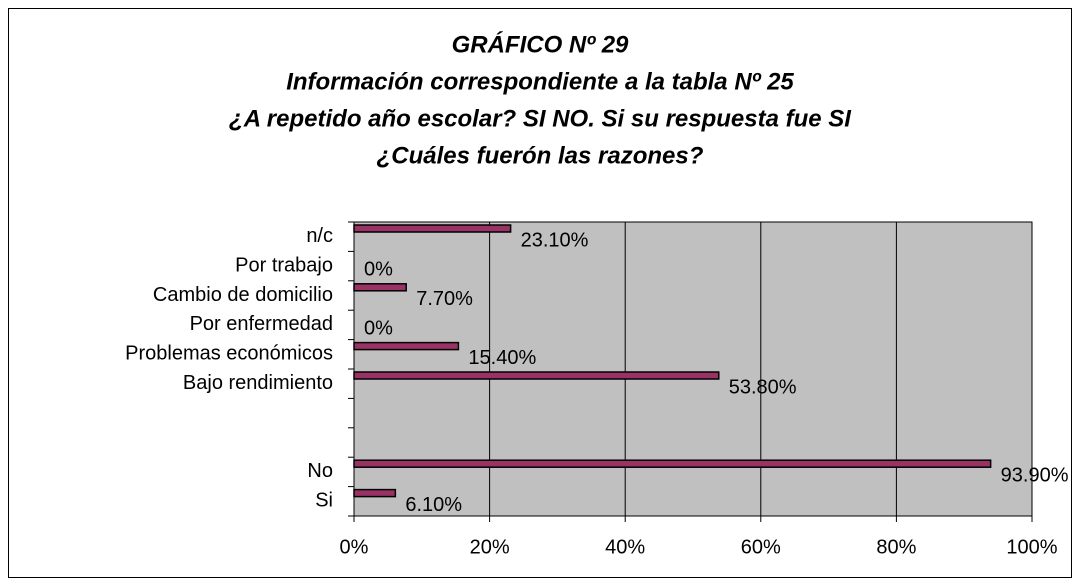  Describe the element at coordinates (243, 295) in the screenshot. I see `y-tick-label: Cambio de domicilio` at that location.